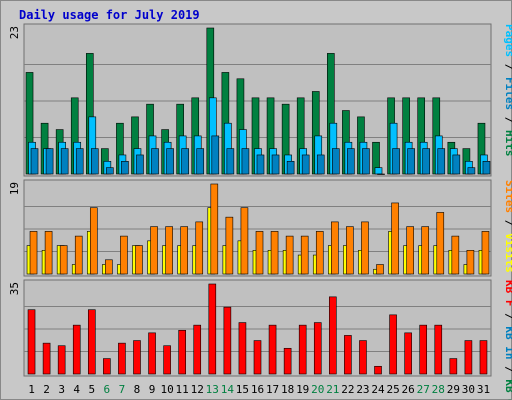 This screenshot has width=512, height=400. I want to click on x-tick-label-day-16: 16, so click(257, 389).